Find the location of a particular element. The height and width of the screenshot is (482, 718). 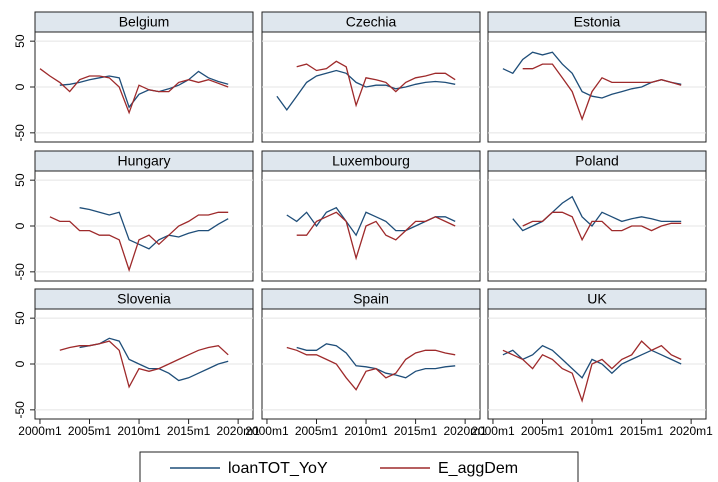

panel: Estonia is located at coordinates (597, 77).